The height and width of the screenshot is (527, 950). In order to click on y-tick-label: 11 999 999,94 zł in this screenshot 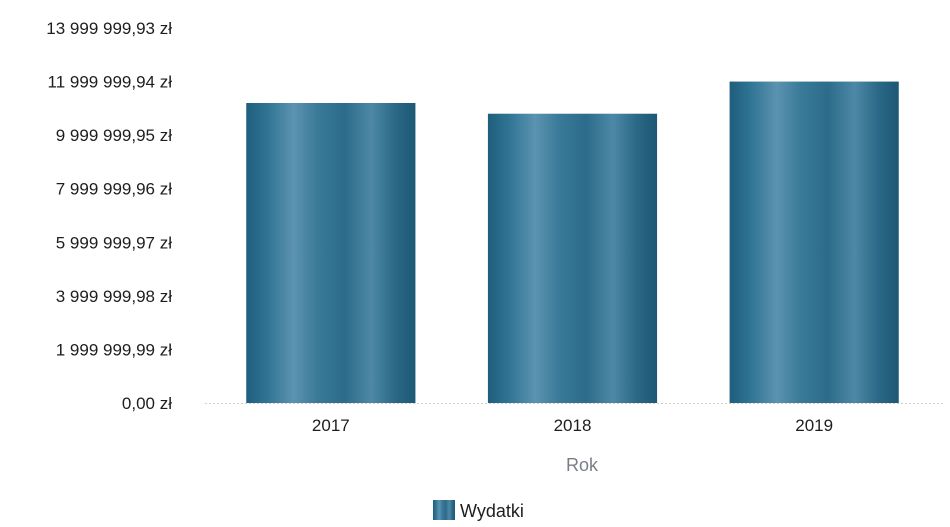, I will do `click(110, 82)`.